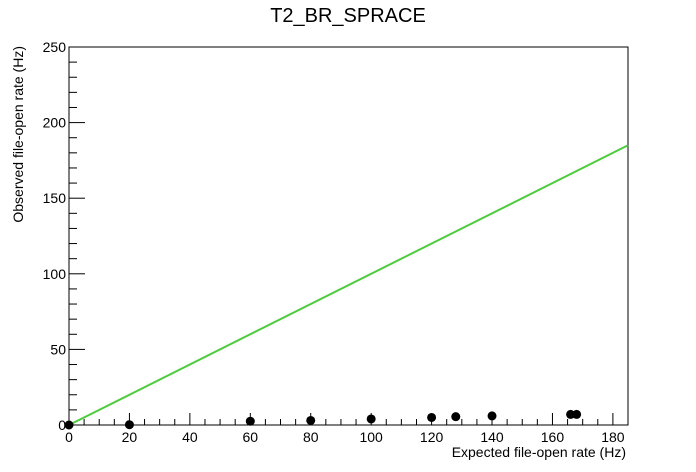  What do you see at coordinates (553, 437) in the screenshot?
I see `x-tick-label: 160` at bounding box center [553, 437].